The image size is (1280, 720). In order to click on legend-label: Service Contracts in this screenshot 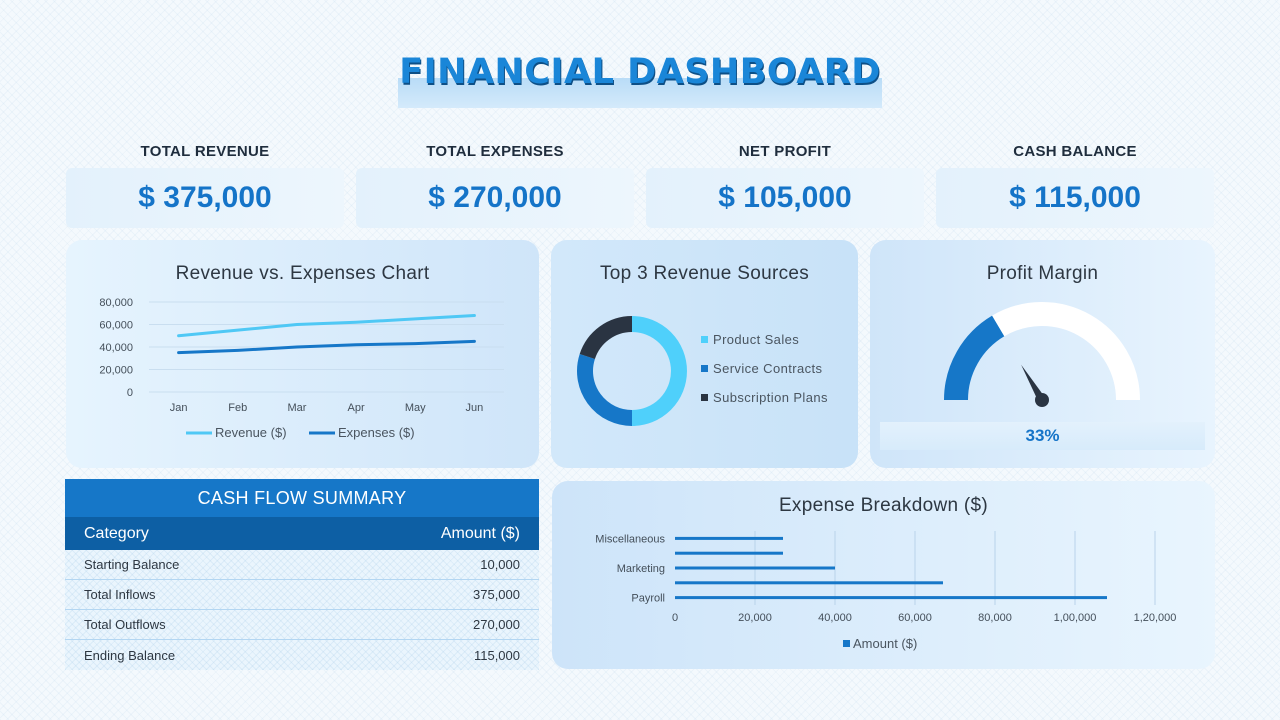, I will do `click(768, 368)`.